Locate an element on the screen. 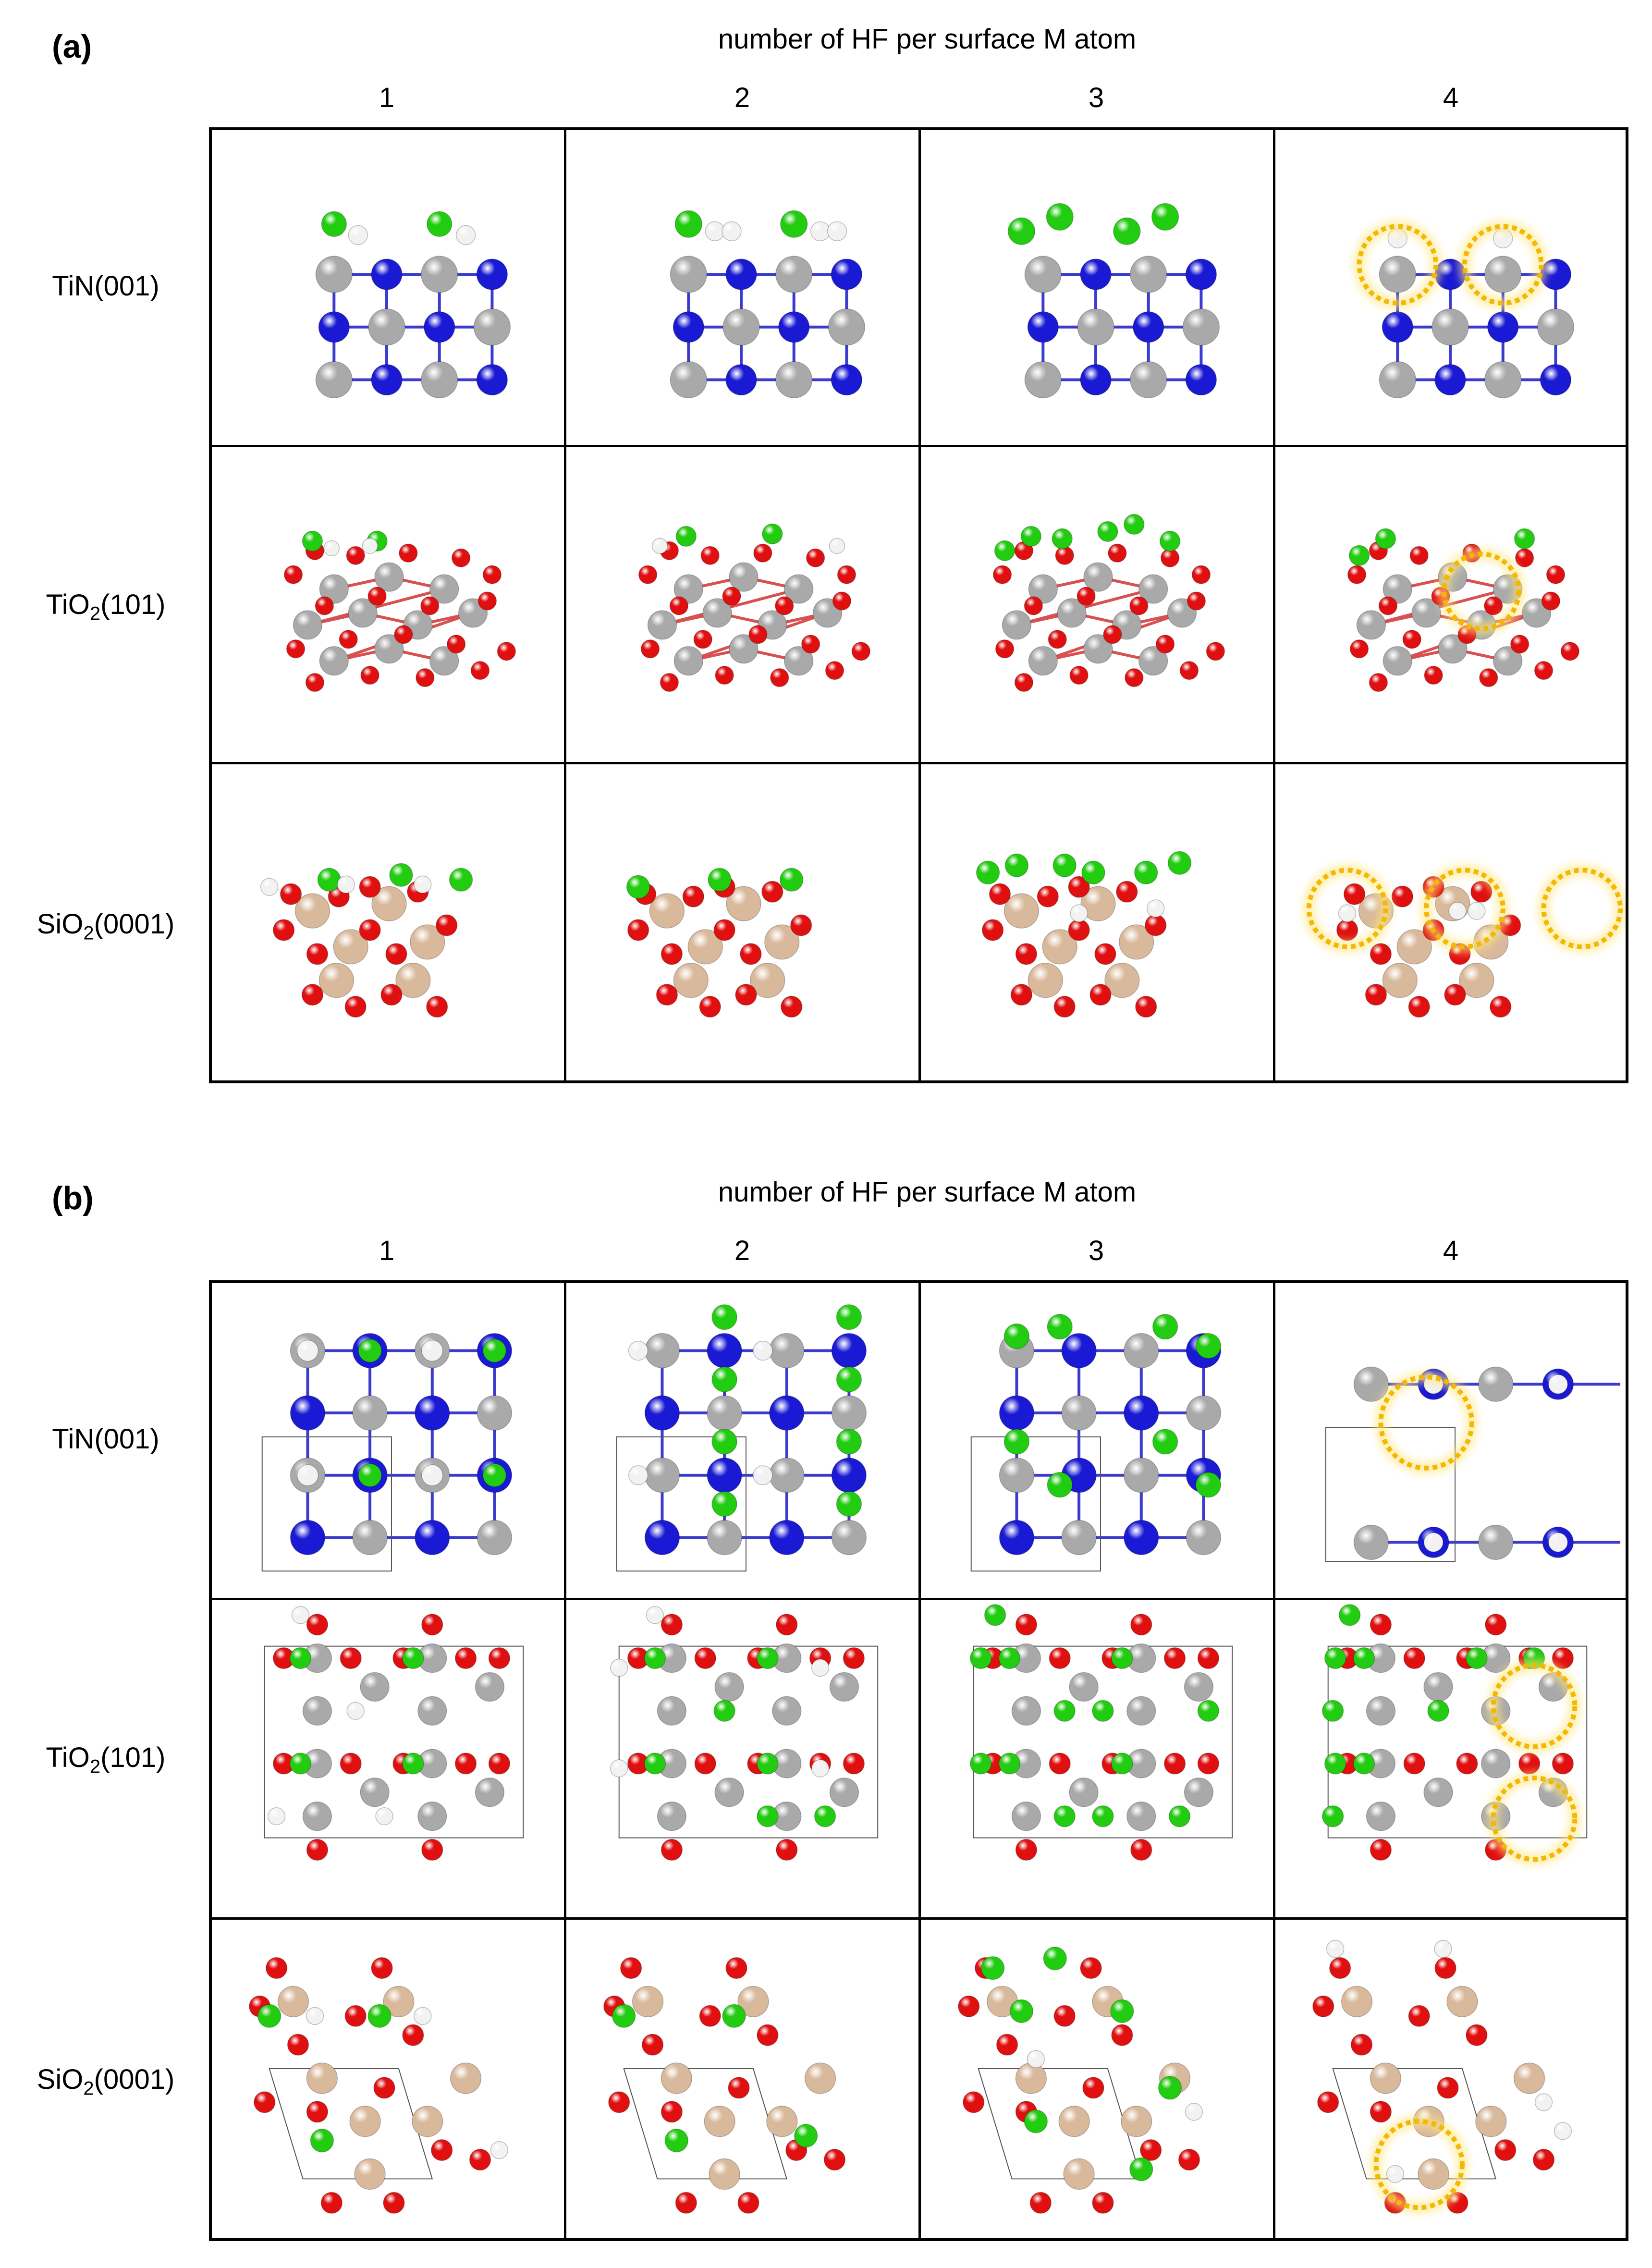  b-structure-r3-c2 is located at coordinates (725, 2085).